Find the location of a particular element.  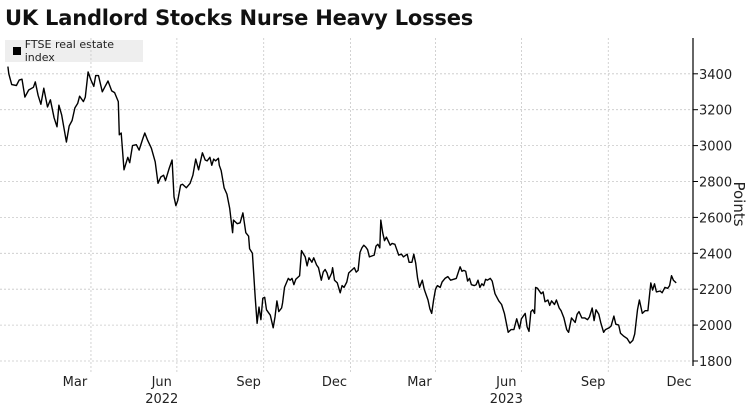

legend: FTSE real estate index is located at coordinates (74, 51).